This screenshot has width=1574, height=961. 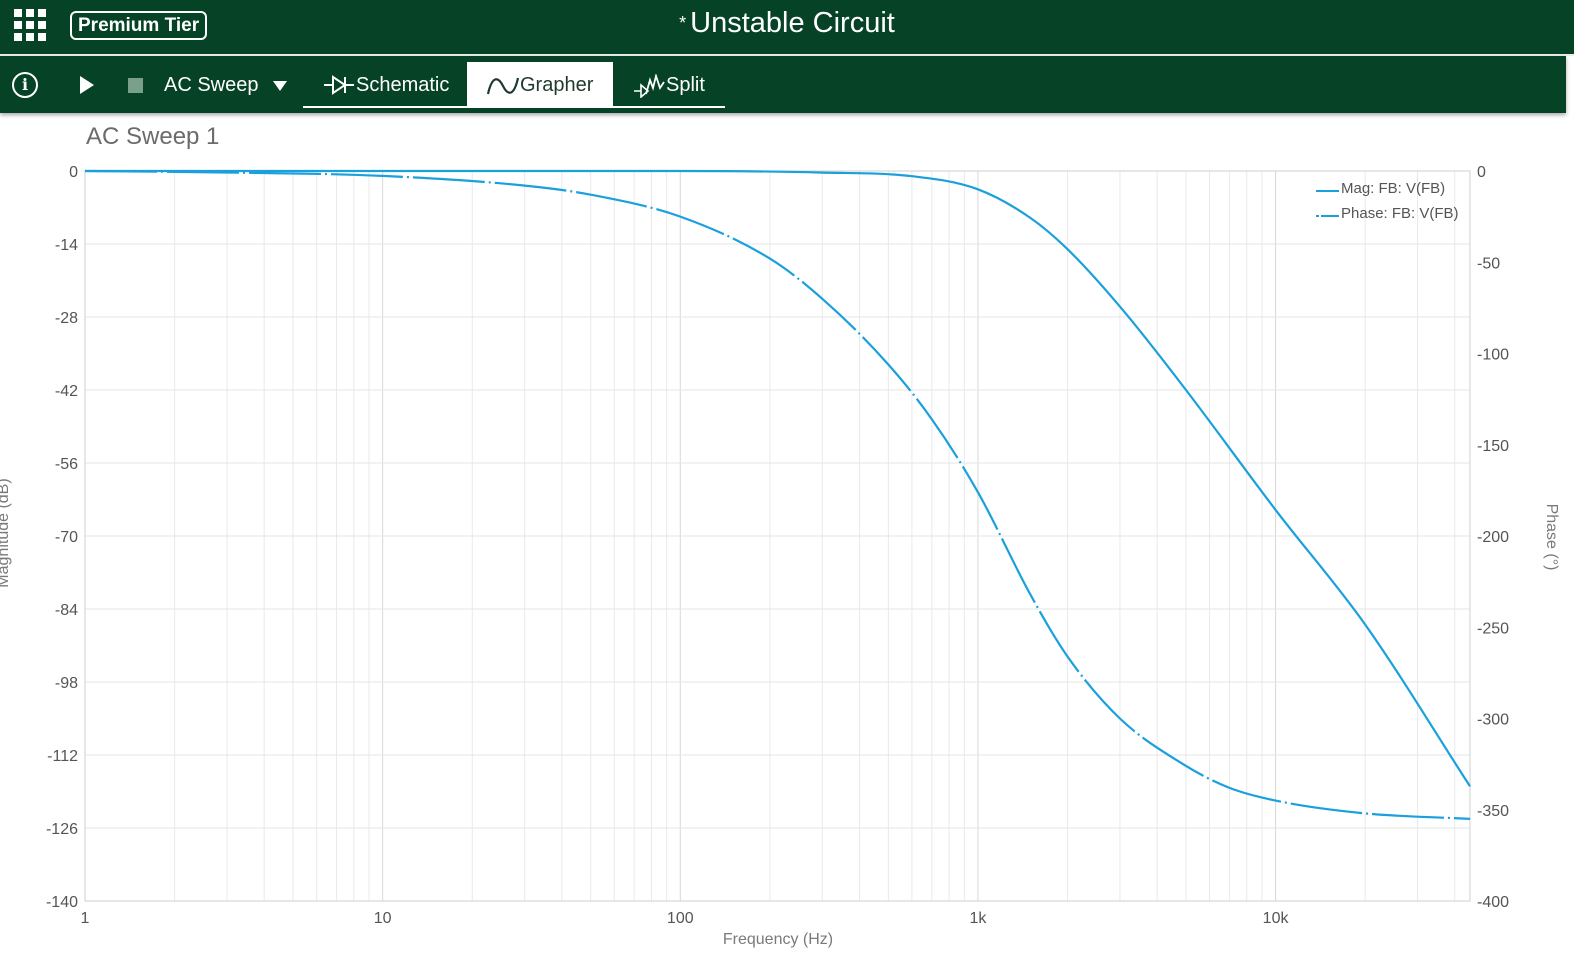 What do you see at coordinates (403, 85) in the screenshot?
I see `tab-schematic-label: Schematic` at bounding box center [403, 85].